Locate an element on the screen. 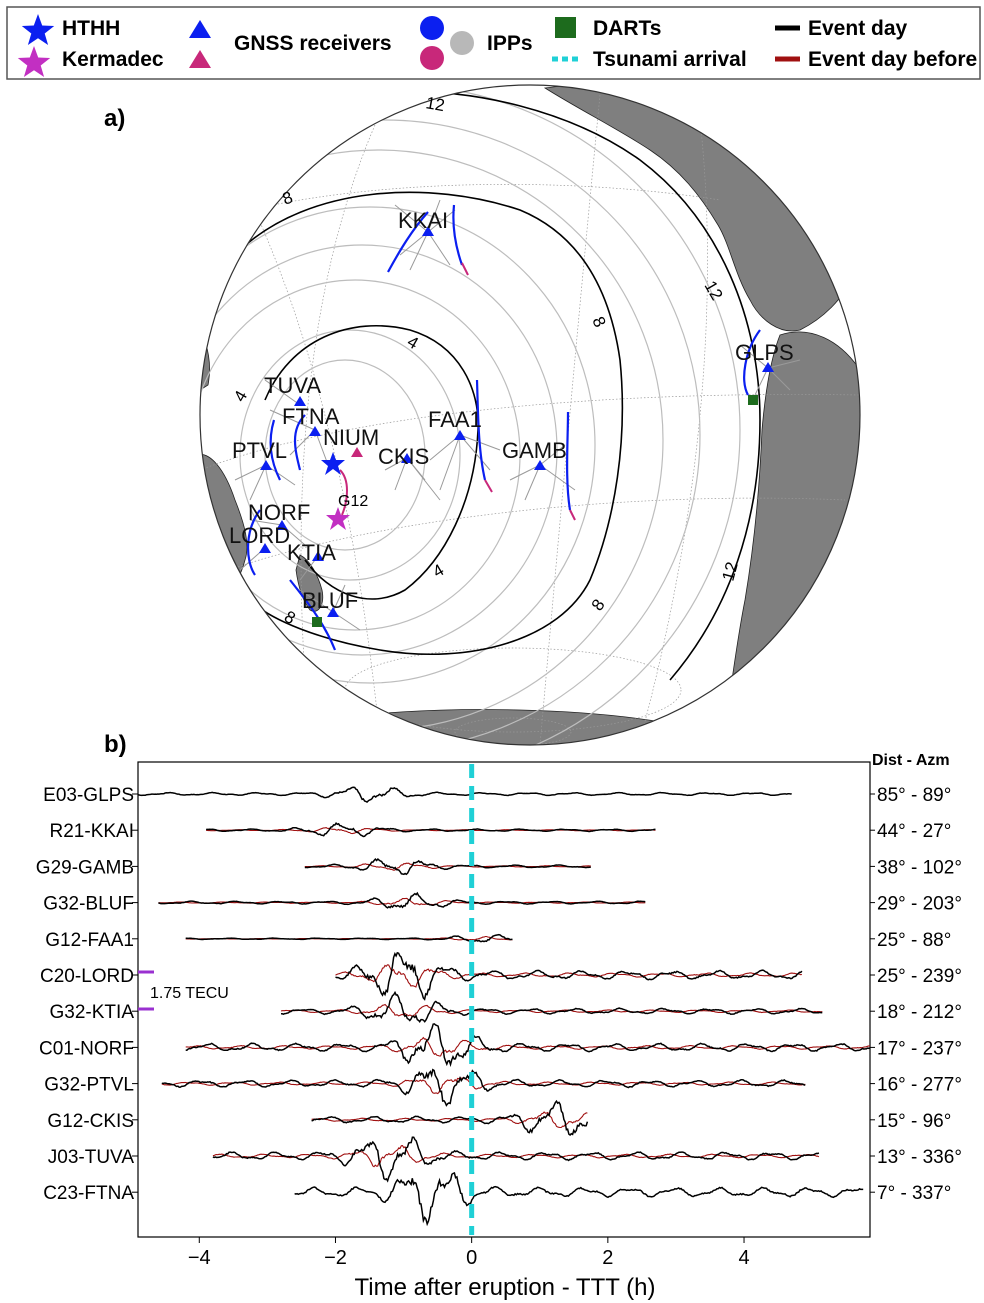 Image resolution: width=984 pixels, height=1303 pixels. station-lord: LORD is located at coordinates (259, 538).